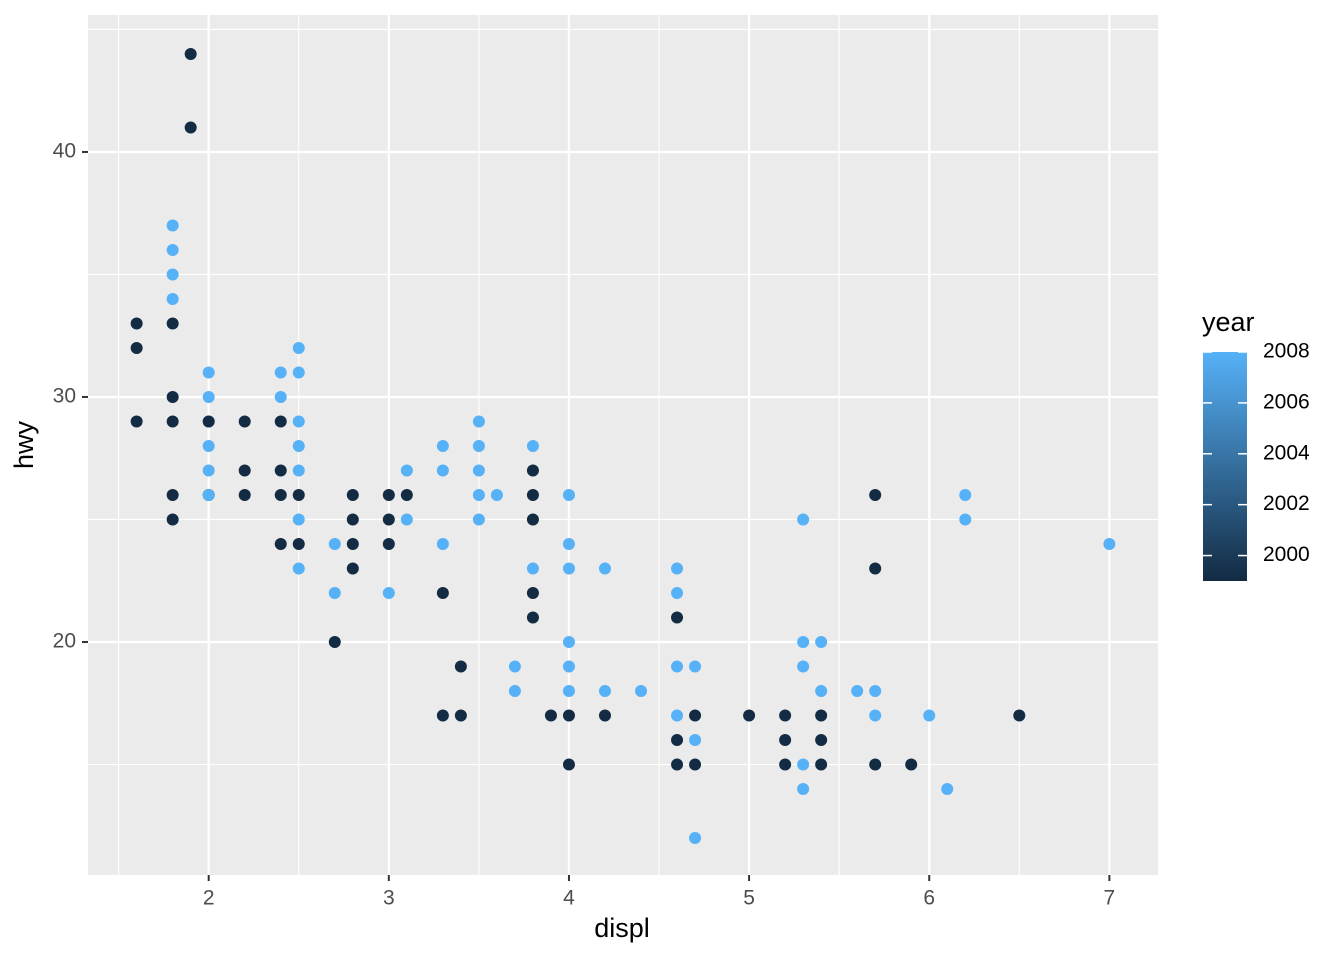 Image resolution: width=1344 pixels, height=965 pixels. What do you see at coordinates (569, 898) in the screenshot?
I see `x-tick-label: 4` at bounding box center [569, 898].